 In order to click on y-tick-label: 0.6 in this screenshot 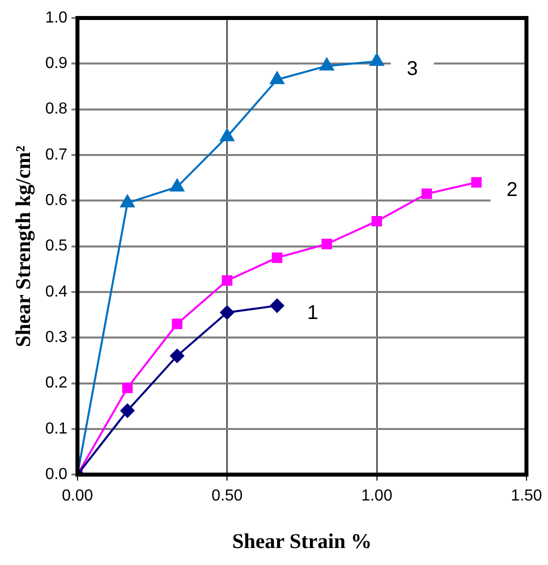, I will do `click(56, 201)`.